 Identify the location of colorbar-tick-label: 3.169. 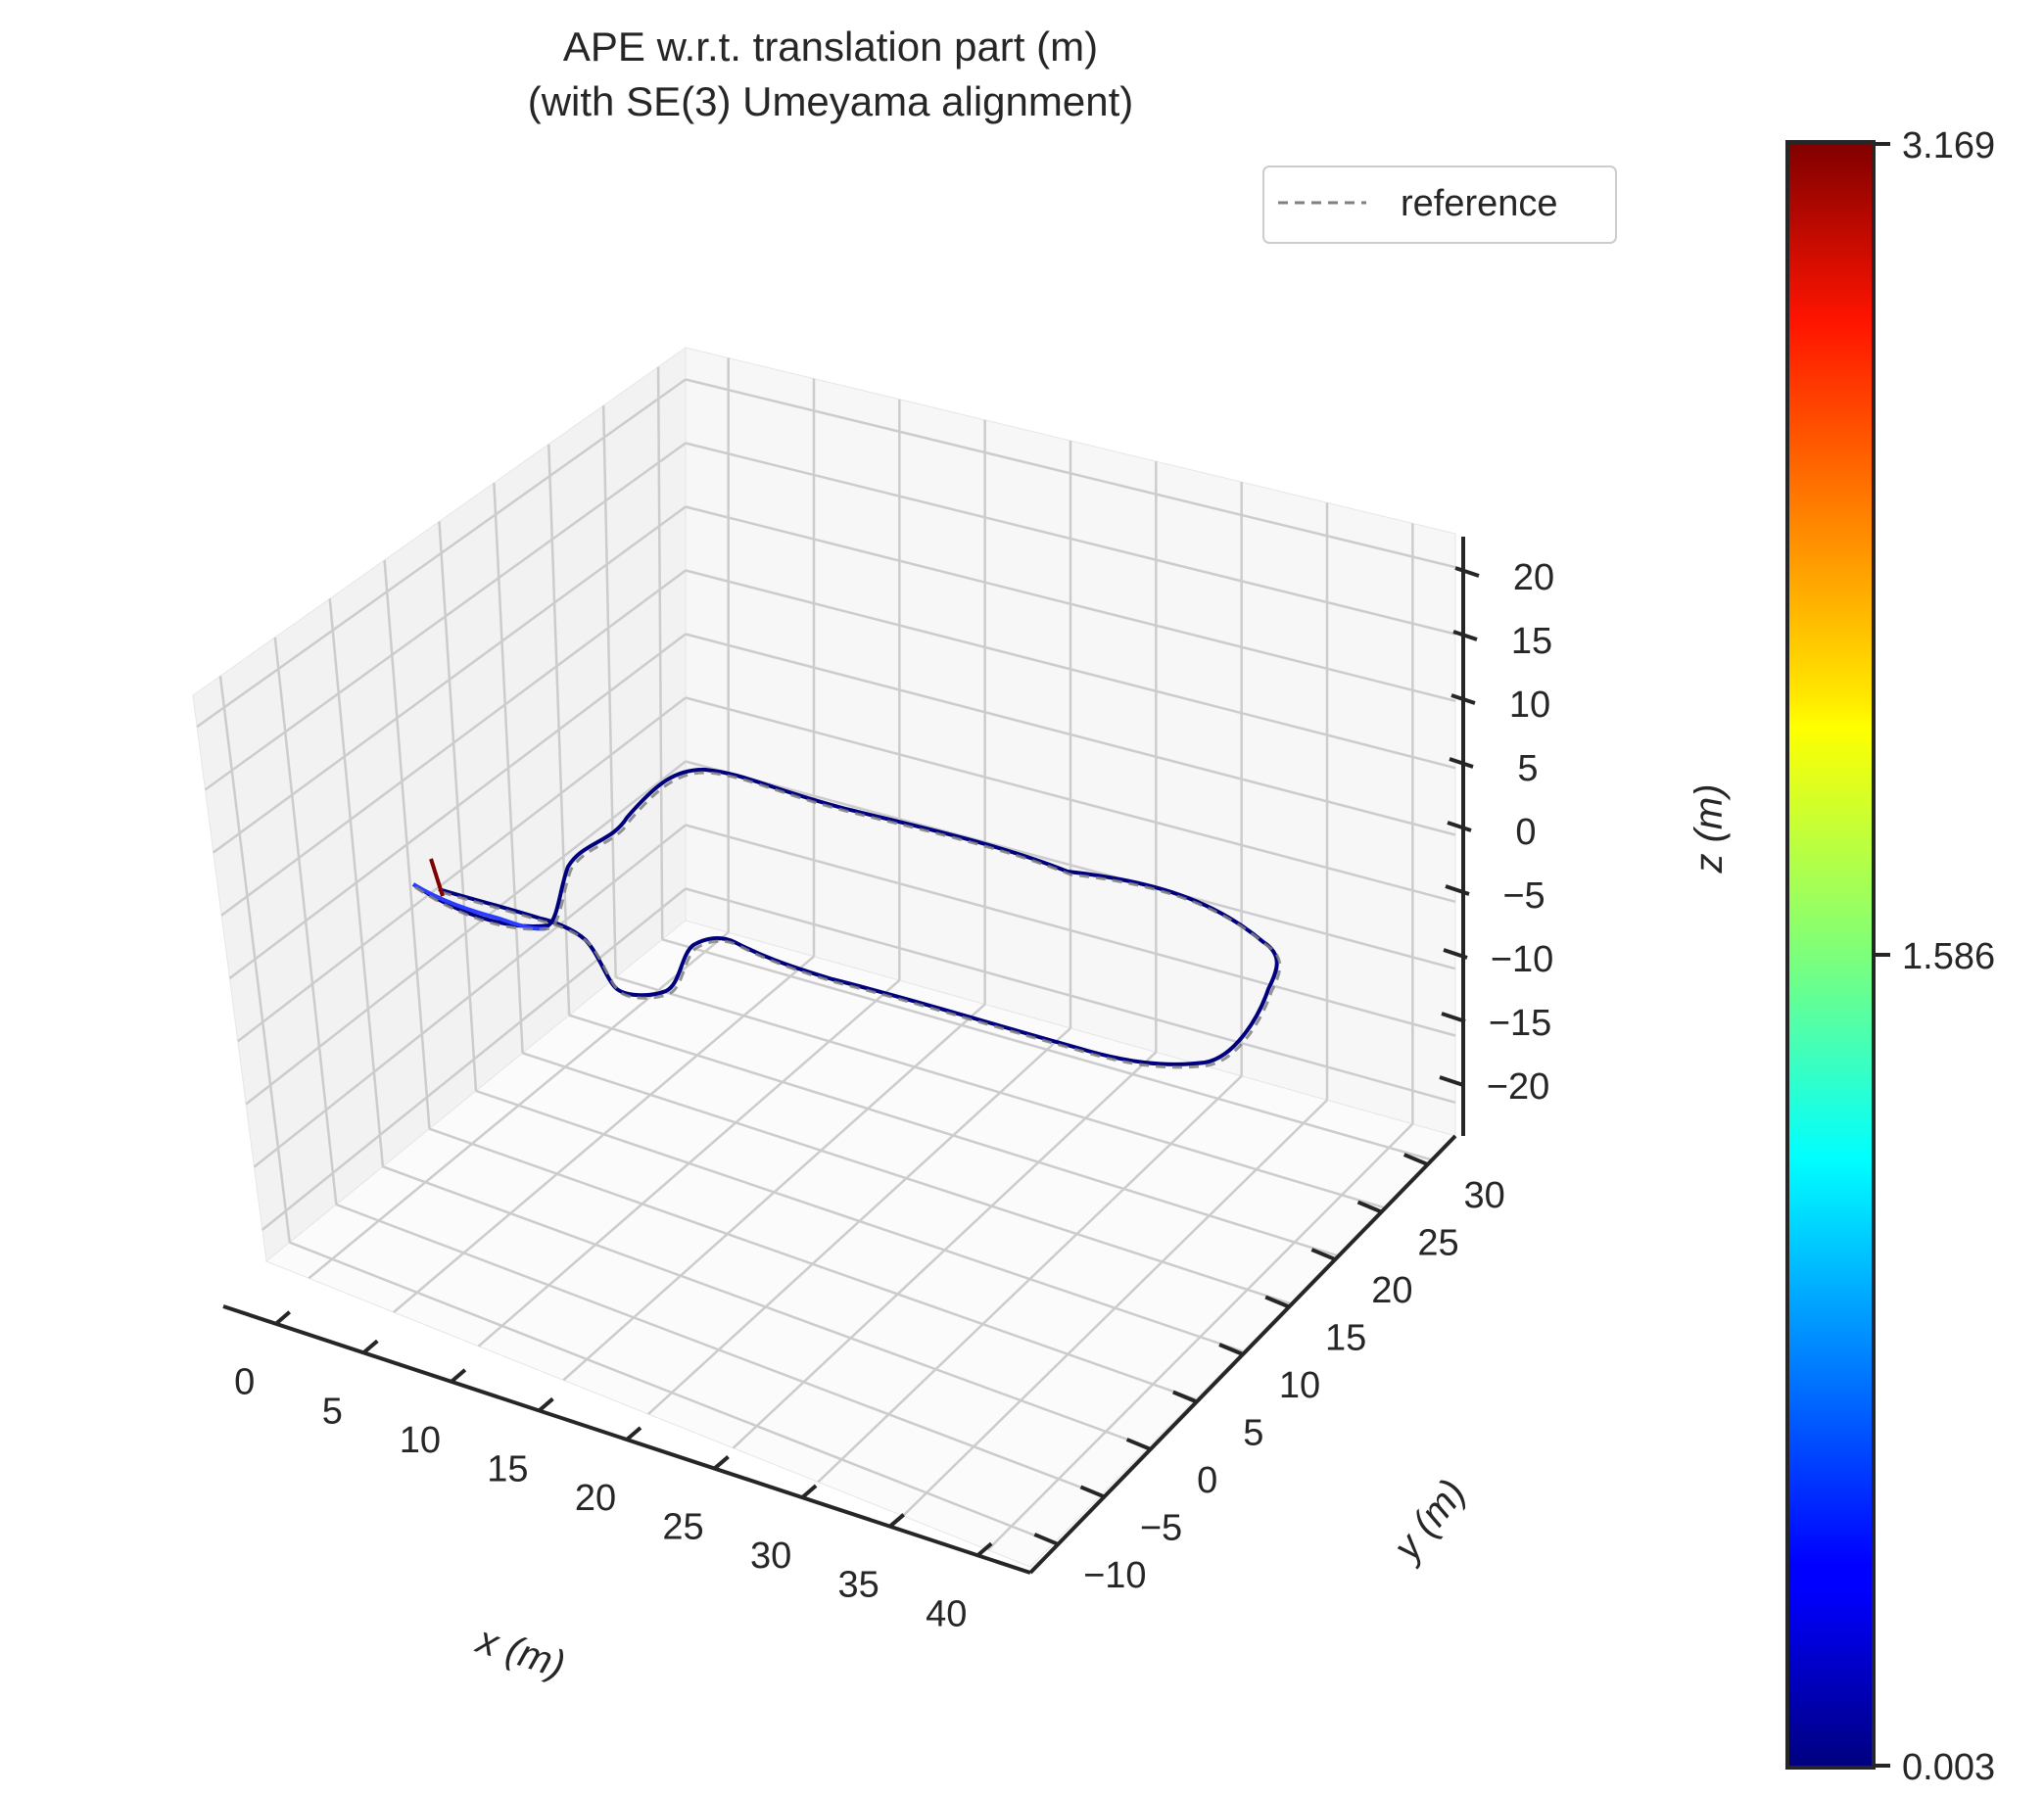
(1948, 145).